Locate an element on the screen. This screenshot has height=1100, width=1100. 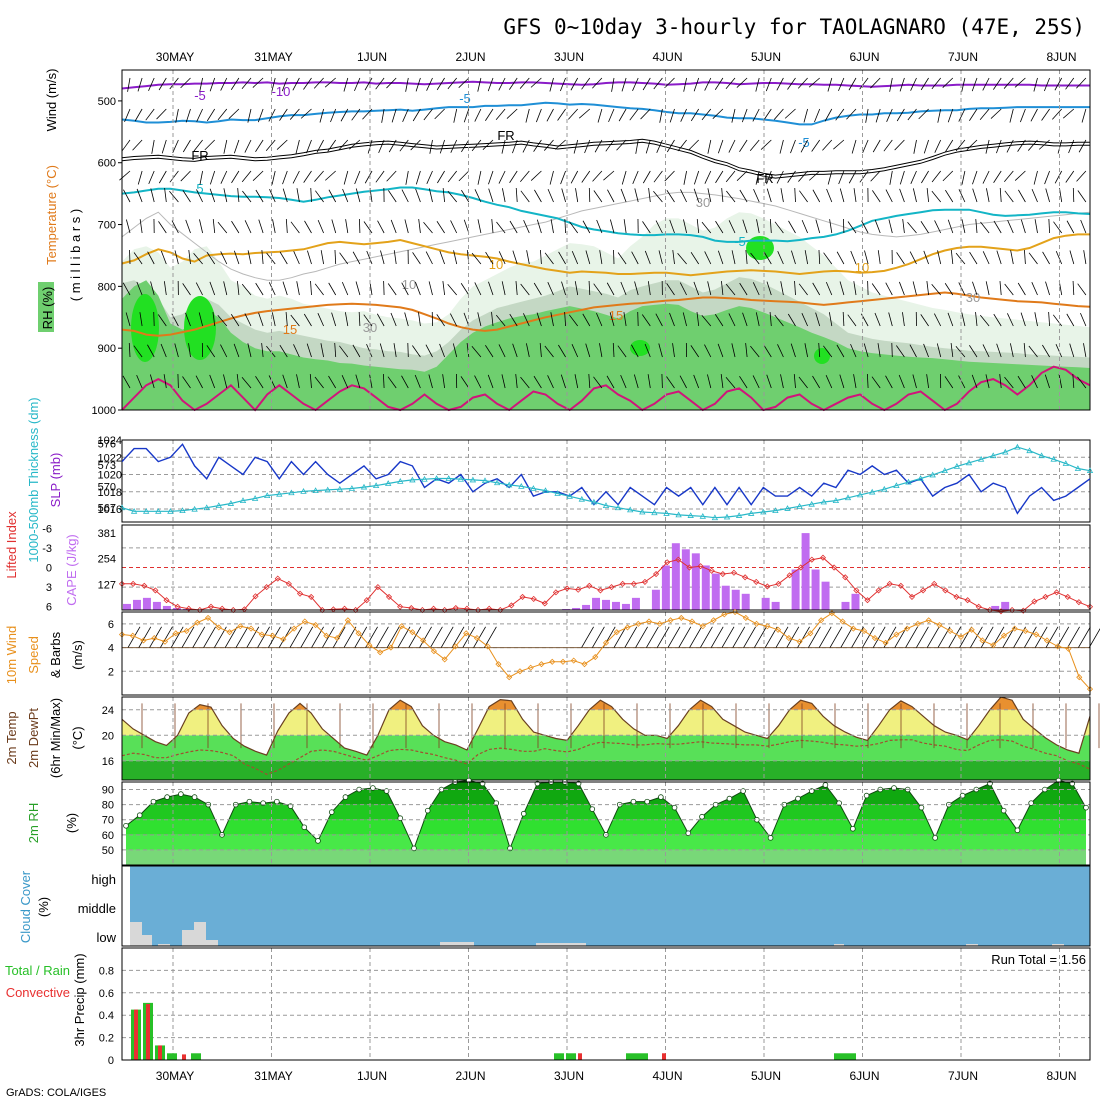
date-label-top: 7JUN is located at coordinates (963, 57).